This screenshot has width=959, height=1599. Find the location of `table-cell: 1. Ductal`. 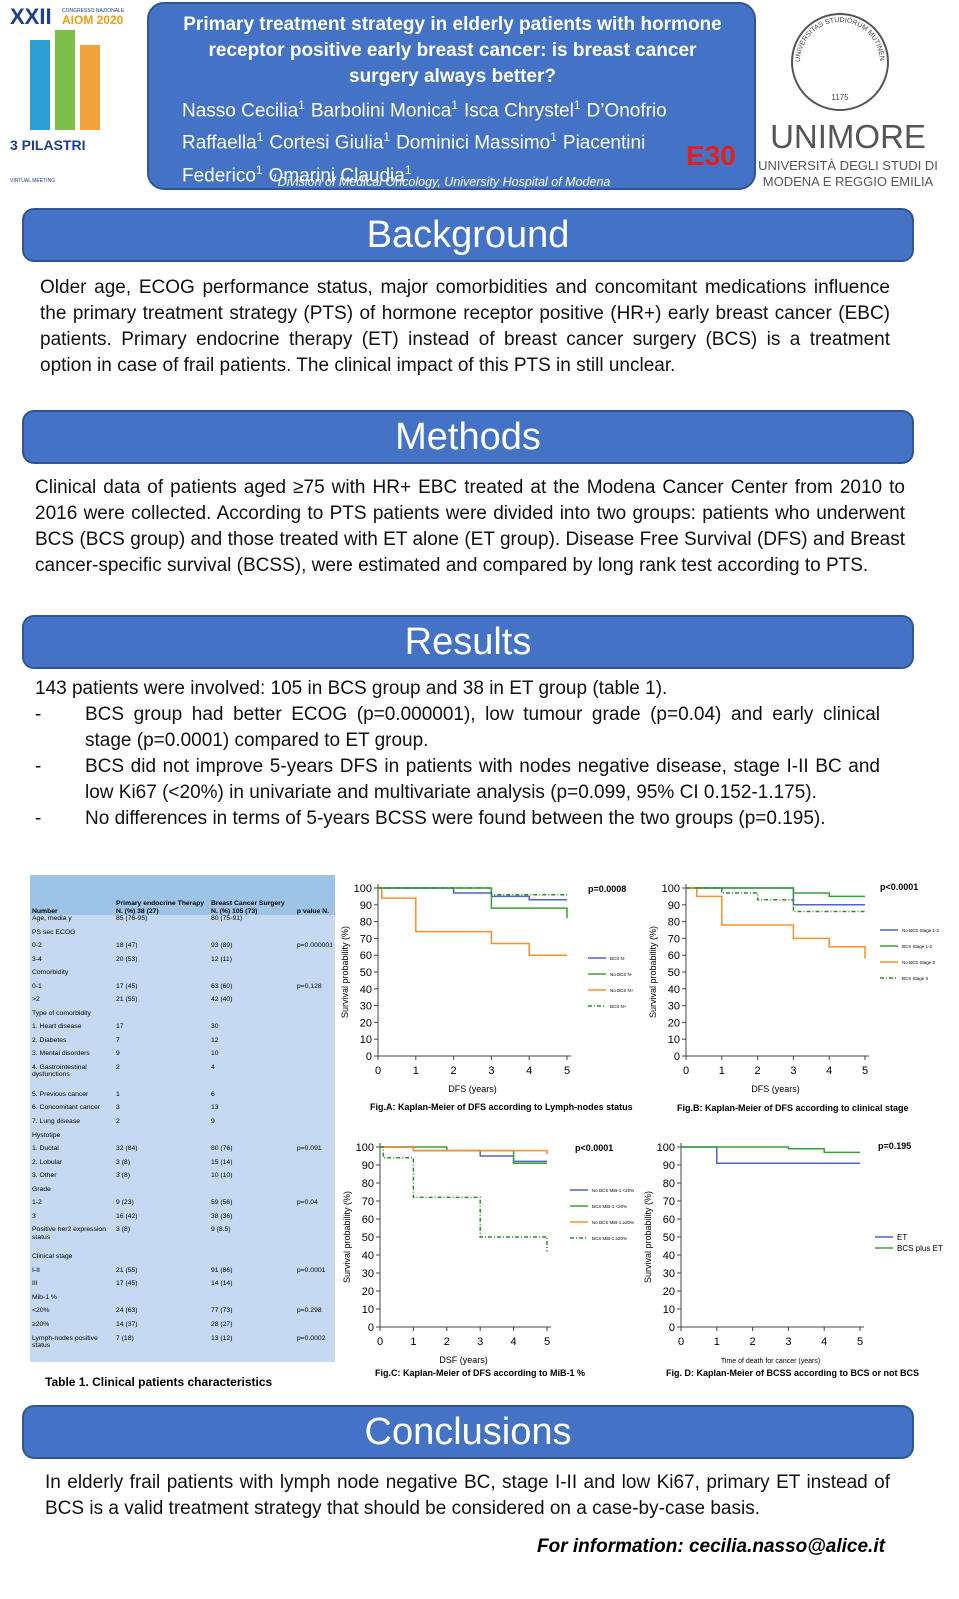

table-cell: 1. Ductal is located at coordinates (45, 1149).